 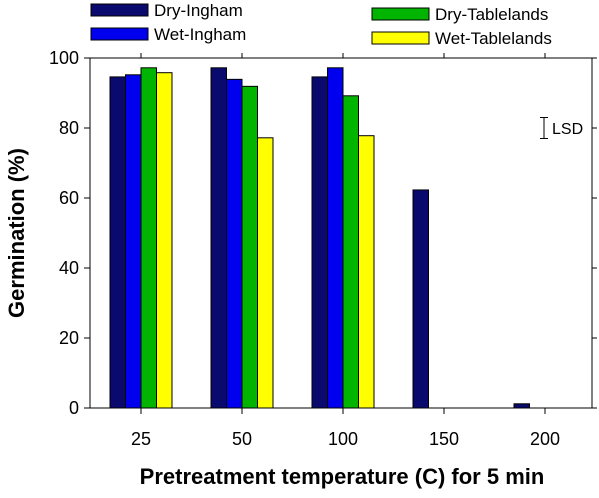 I want to click on legend-label: Dry-Ingham, so click(x=198, y=10).